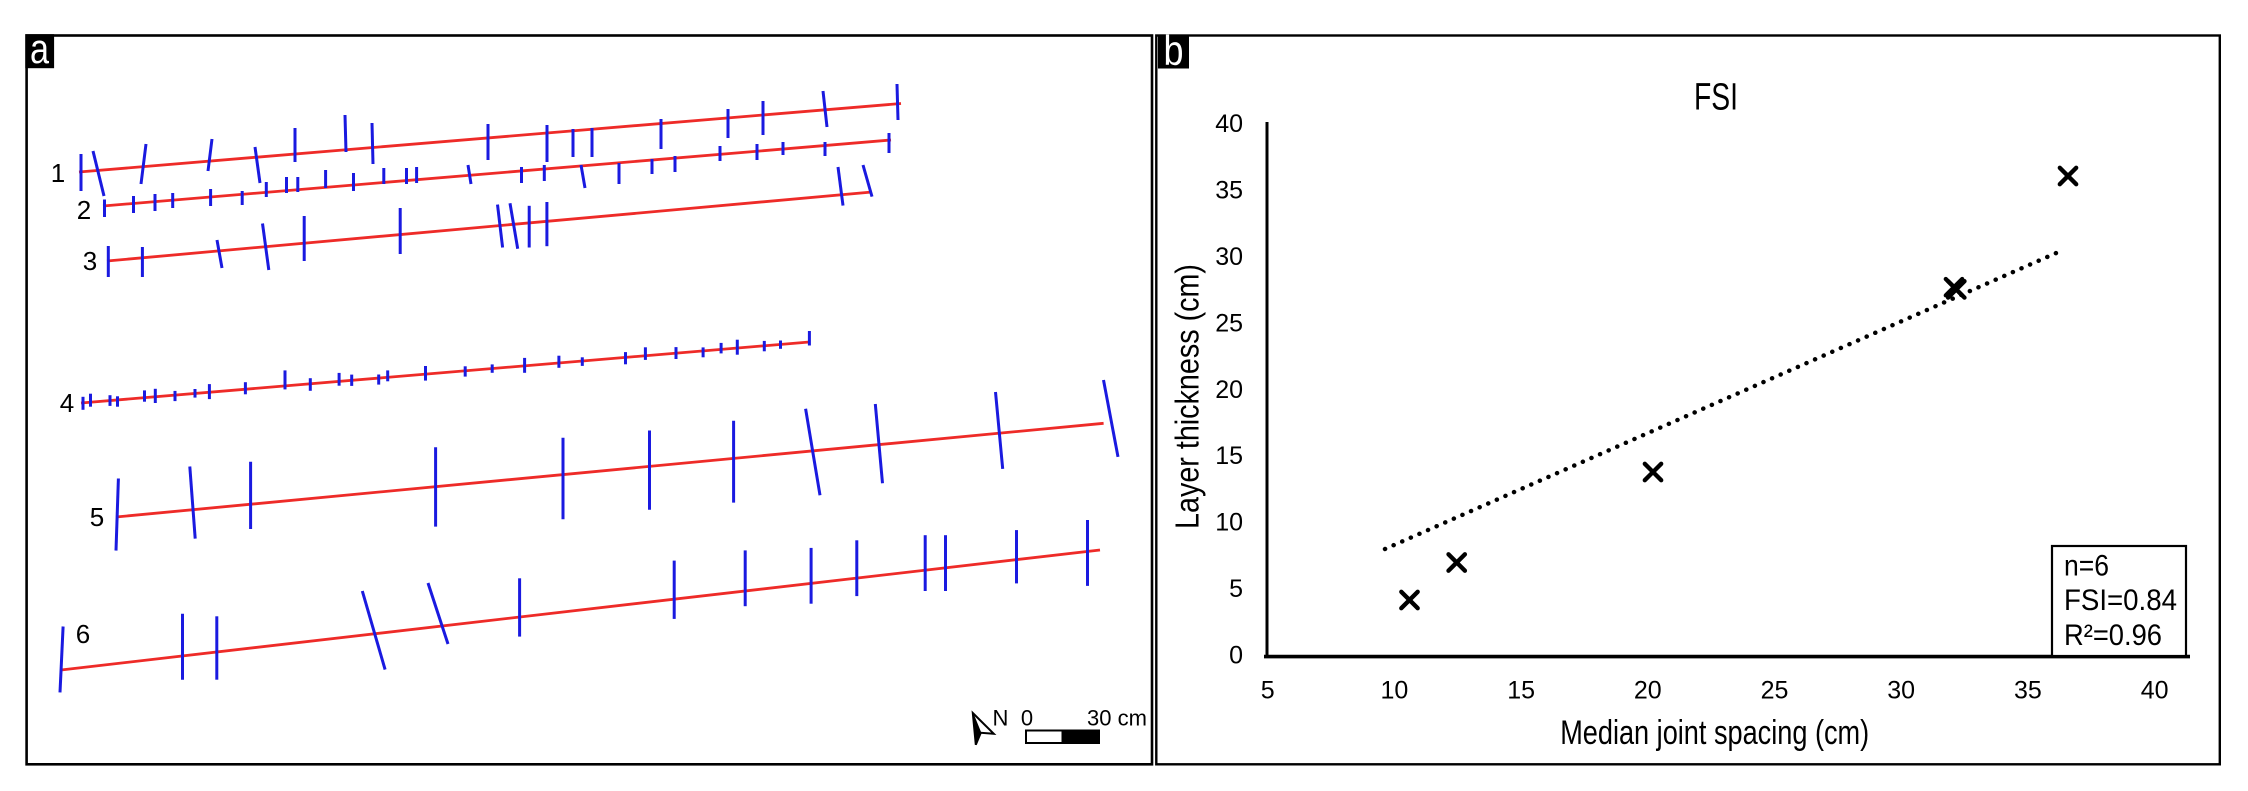 The width and height of the screenshot is (2248, 791). I want to click on svg-text: R²=0.96, so click(2113, 635).